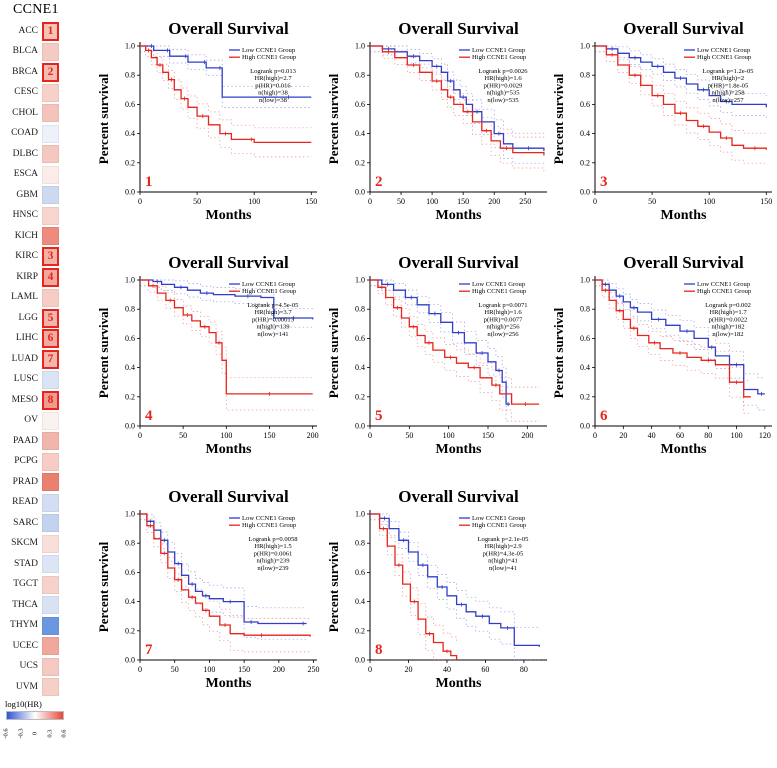 This screenshot has height=768, width=777. I want to click on cancer-type-label: PCPG, so click(26, 461).